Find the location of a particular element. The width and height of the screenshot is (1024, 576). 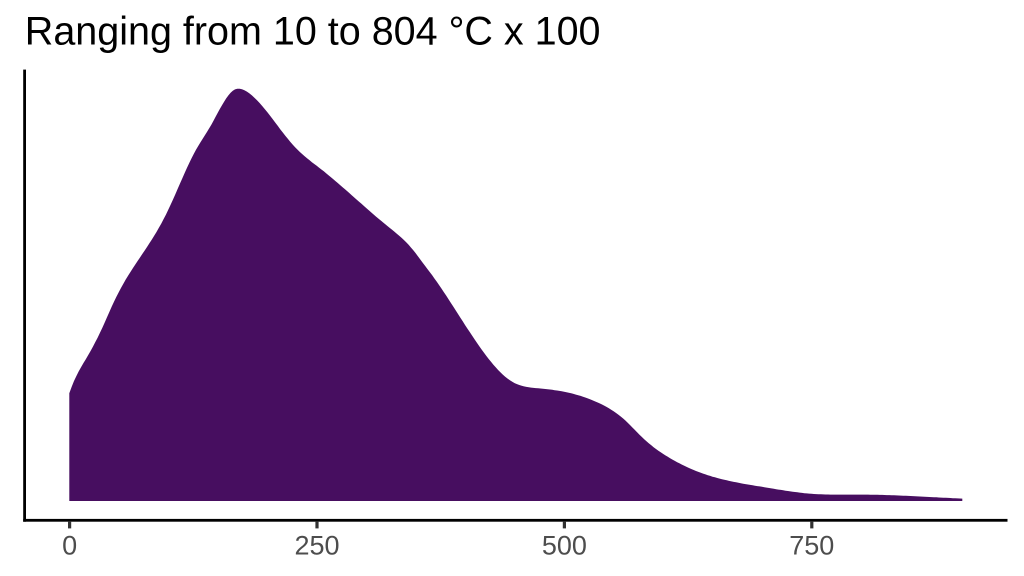

svg-text: 750 is located at coordinates (811, 545).